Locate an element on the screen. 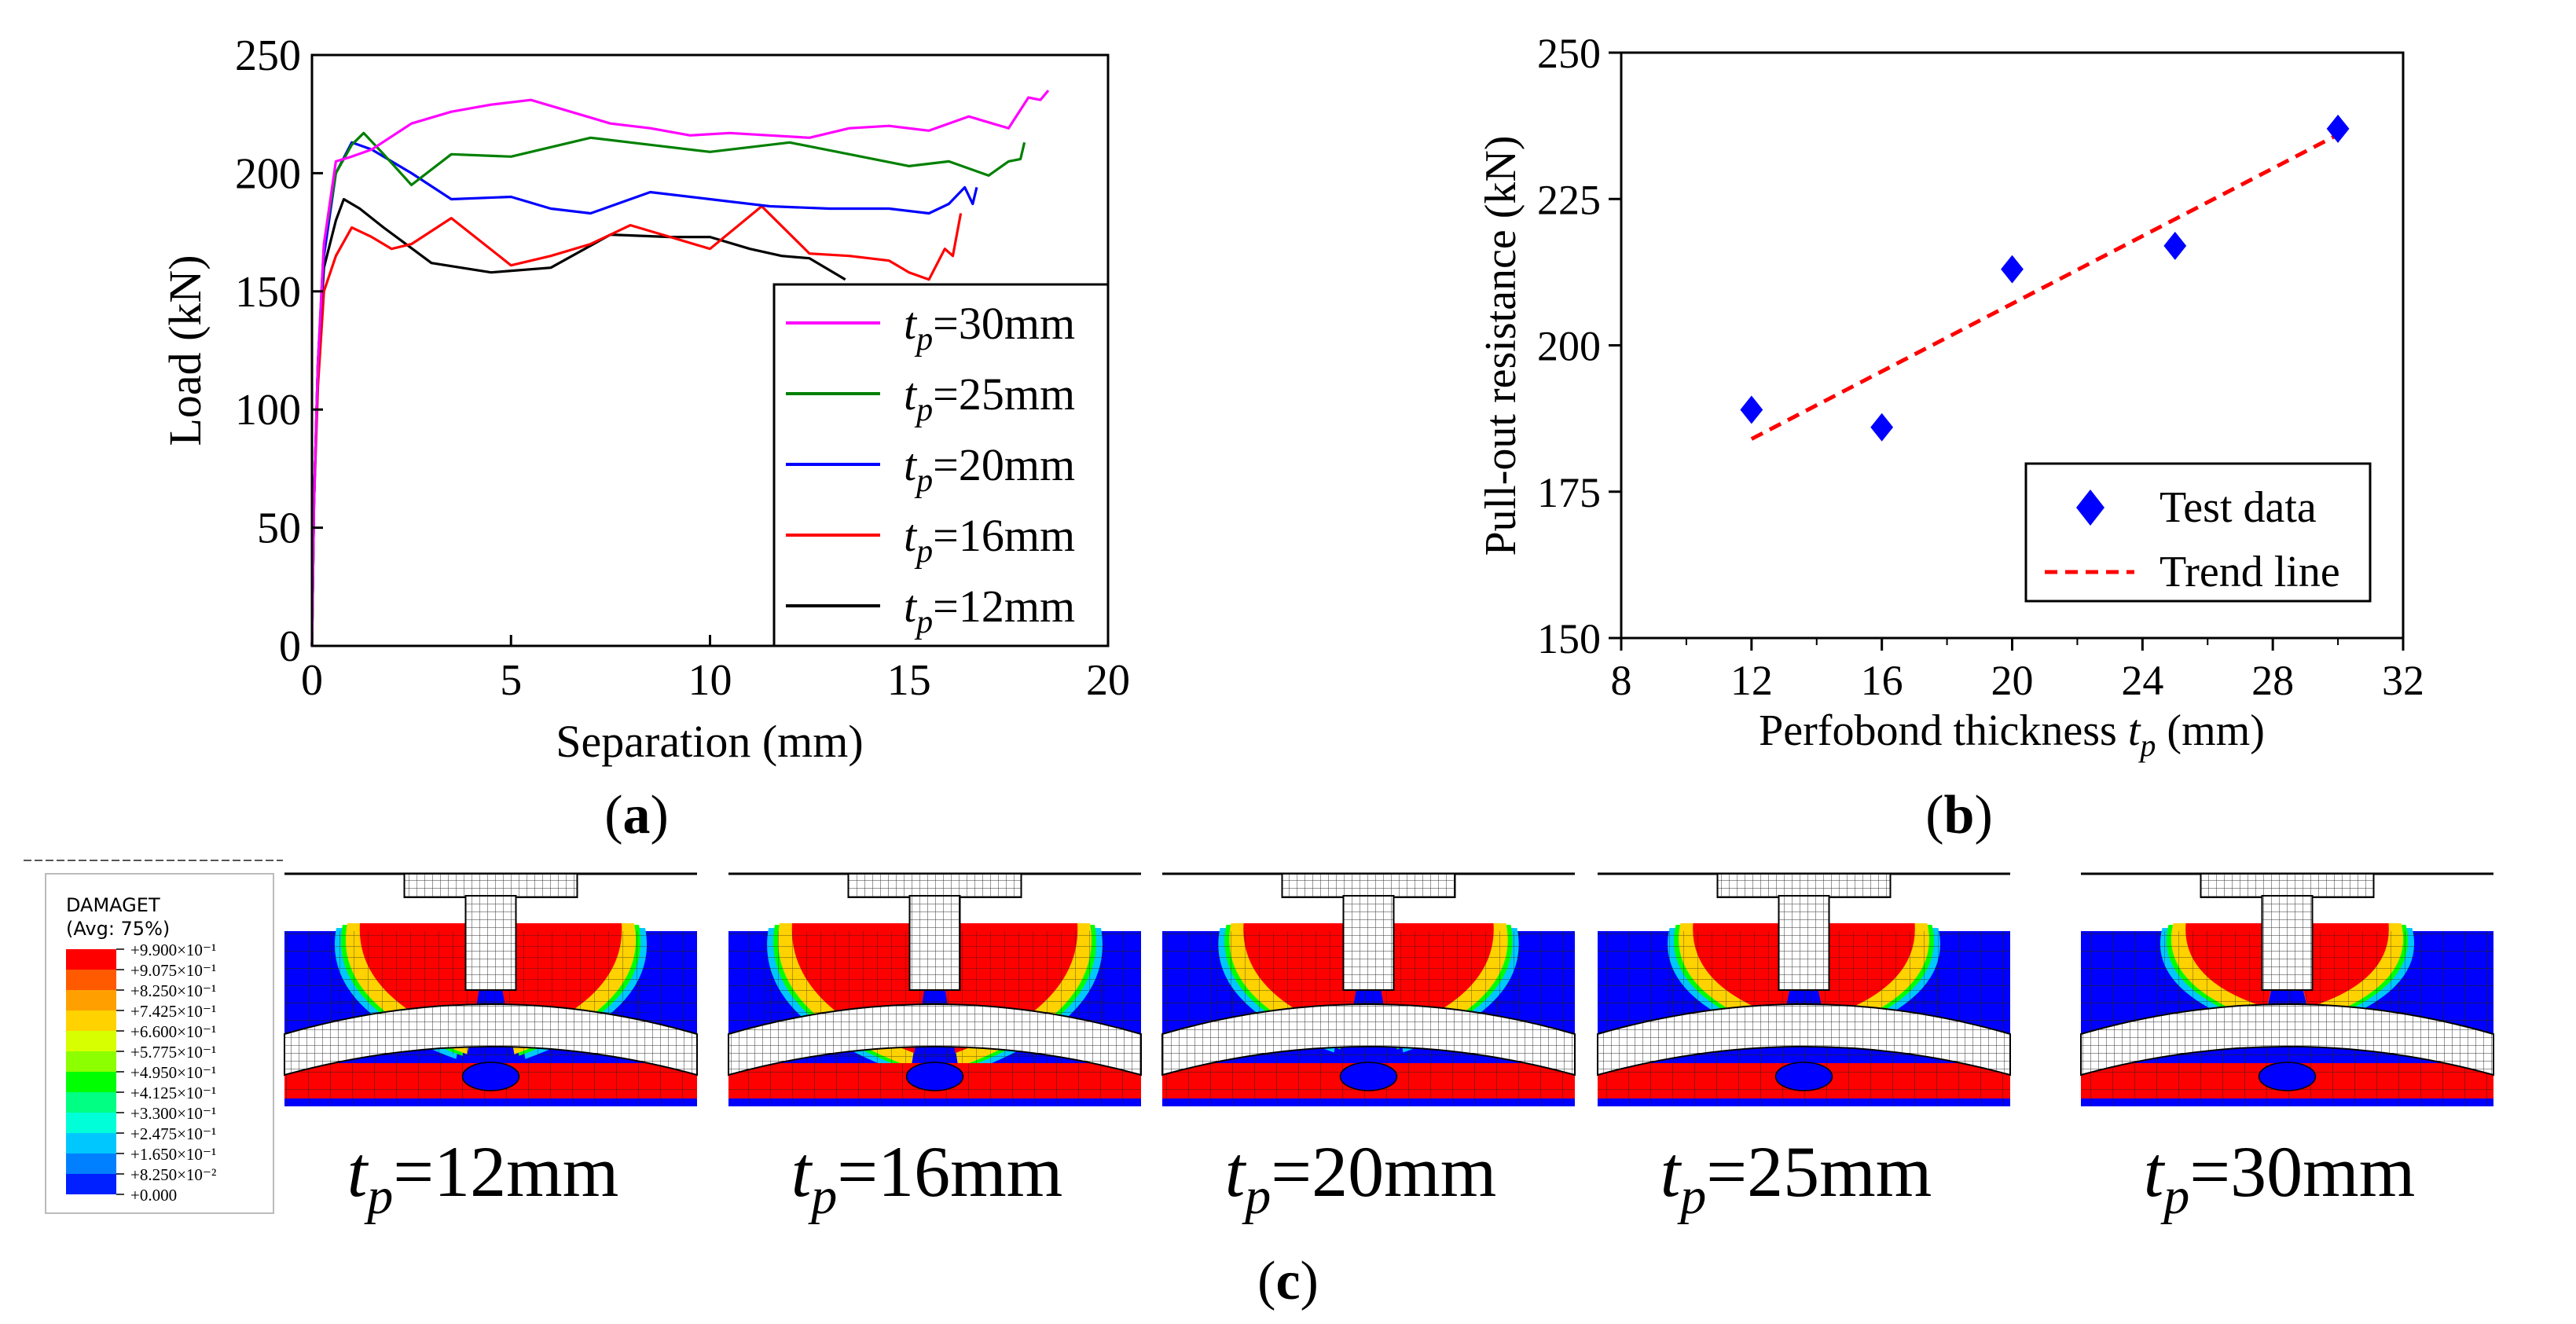  b-xtick-label: 28 is located at coordinates (2272, 680).